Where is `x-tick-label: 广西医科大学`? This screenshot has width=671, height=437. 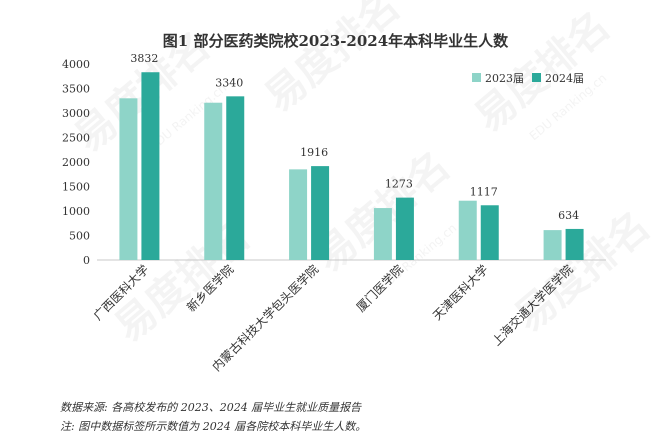 x-tick-label: 广西医科大学 is located at coordinates (121, 293).